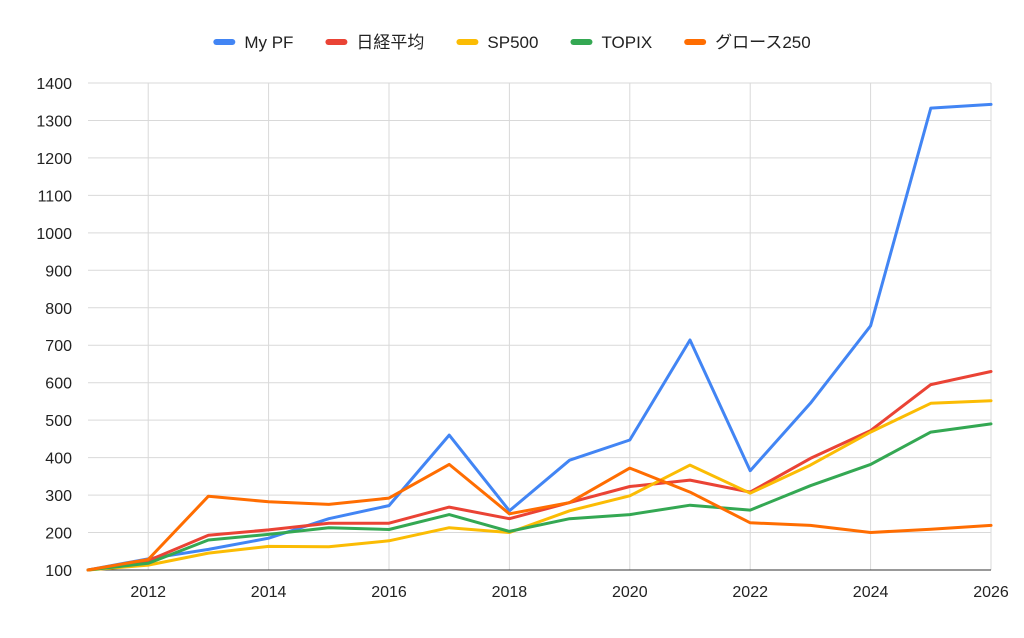  I want to click on legend-label: 日経平均, so click(390, 42).